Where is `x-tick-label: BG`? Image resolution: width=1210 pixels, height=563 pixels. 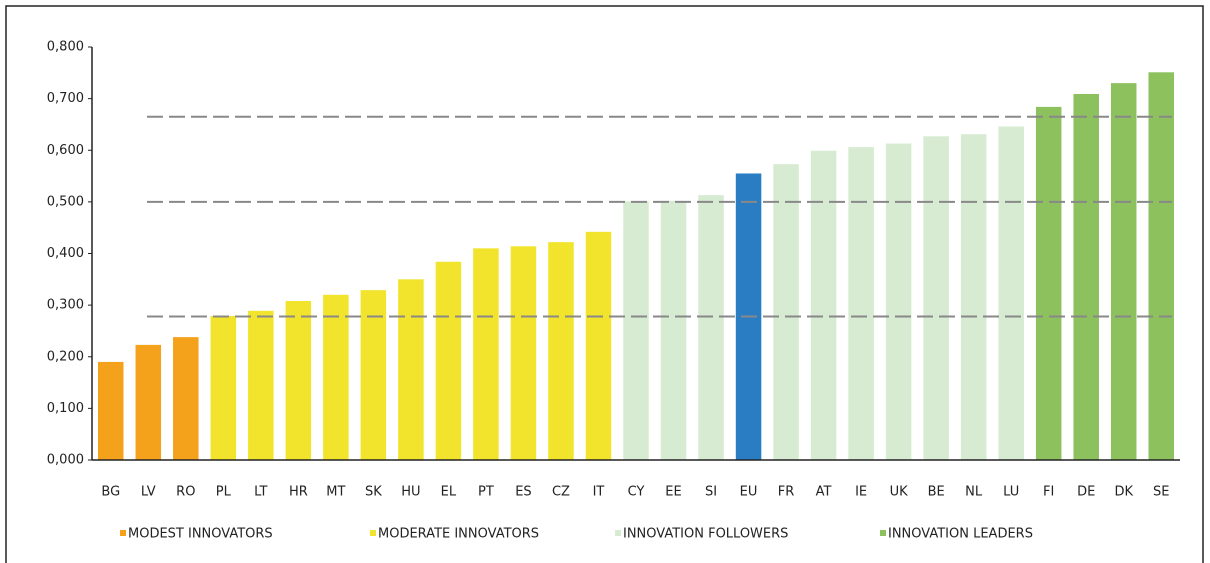 x-tick-label: BG is located at coordinates (110, 492).